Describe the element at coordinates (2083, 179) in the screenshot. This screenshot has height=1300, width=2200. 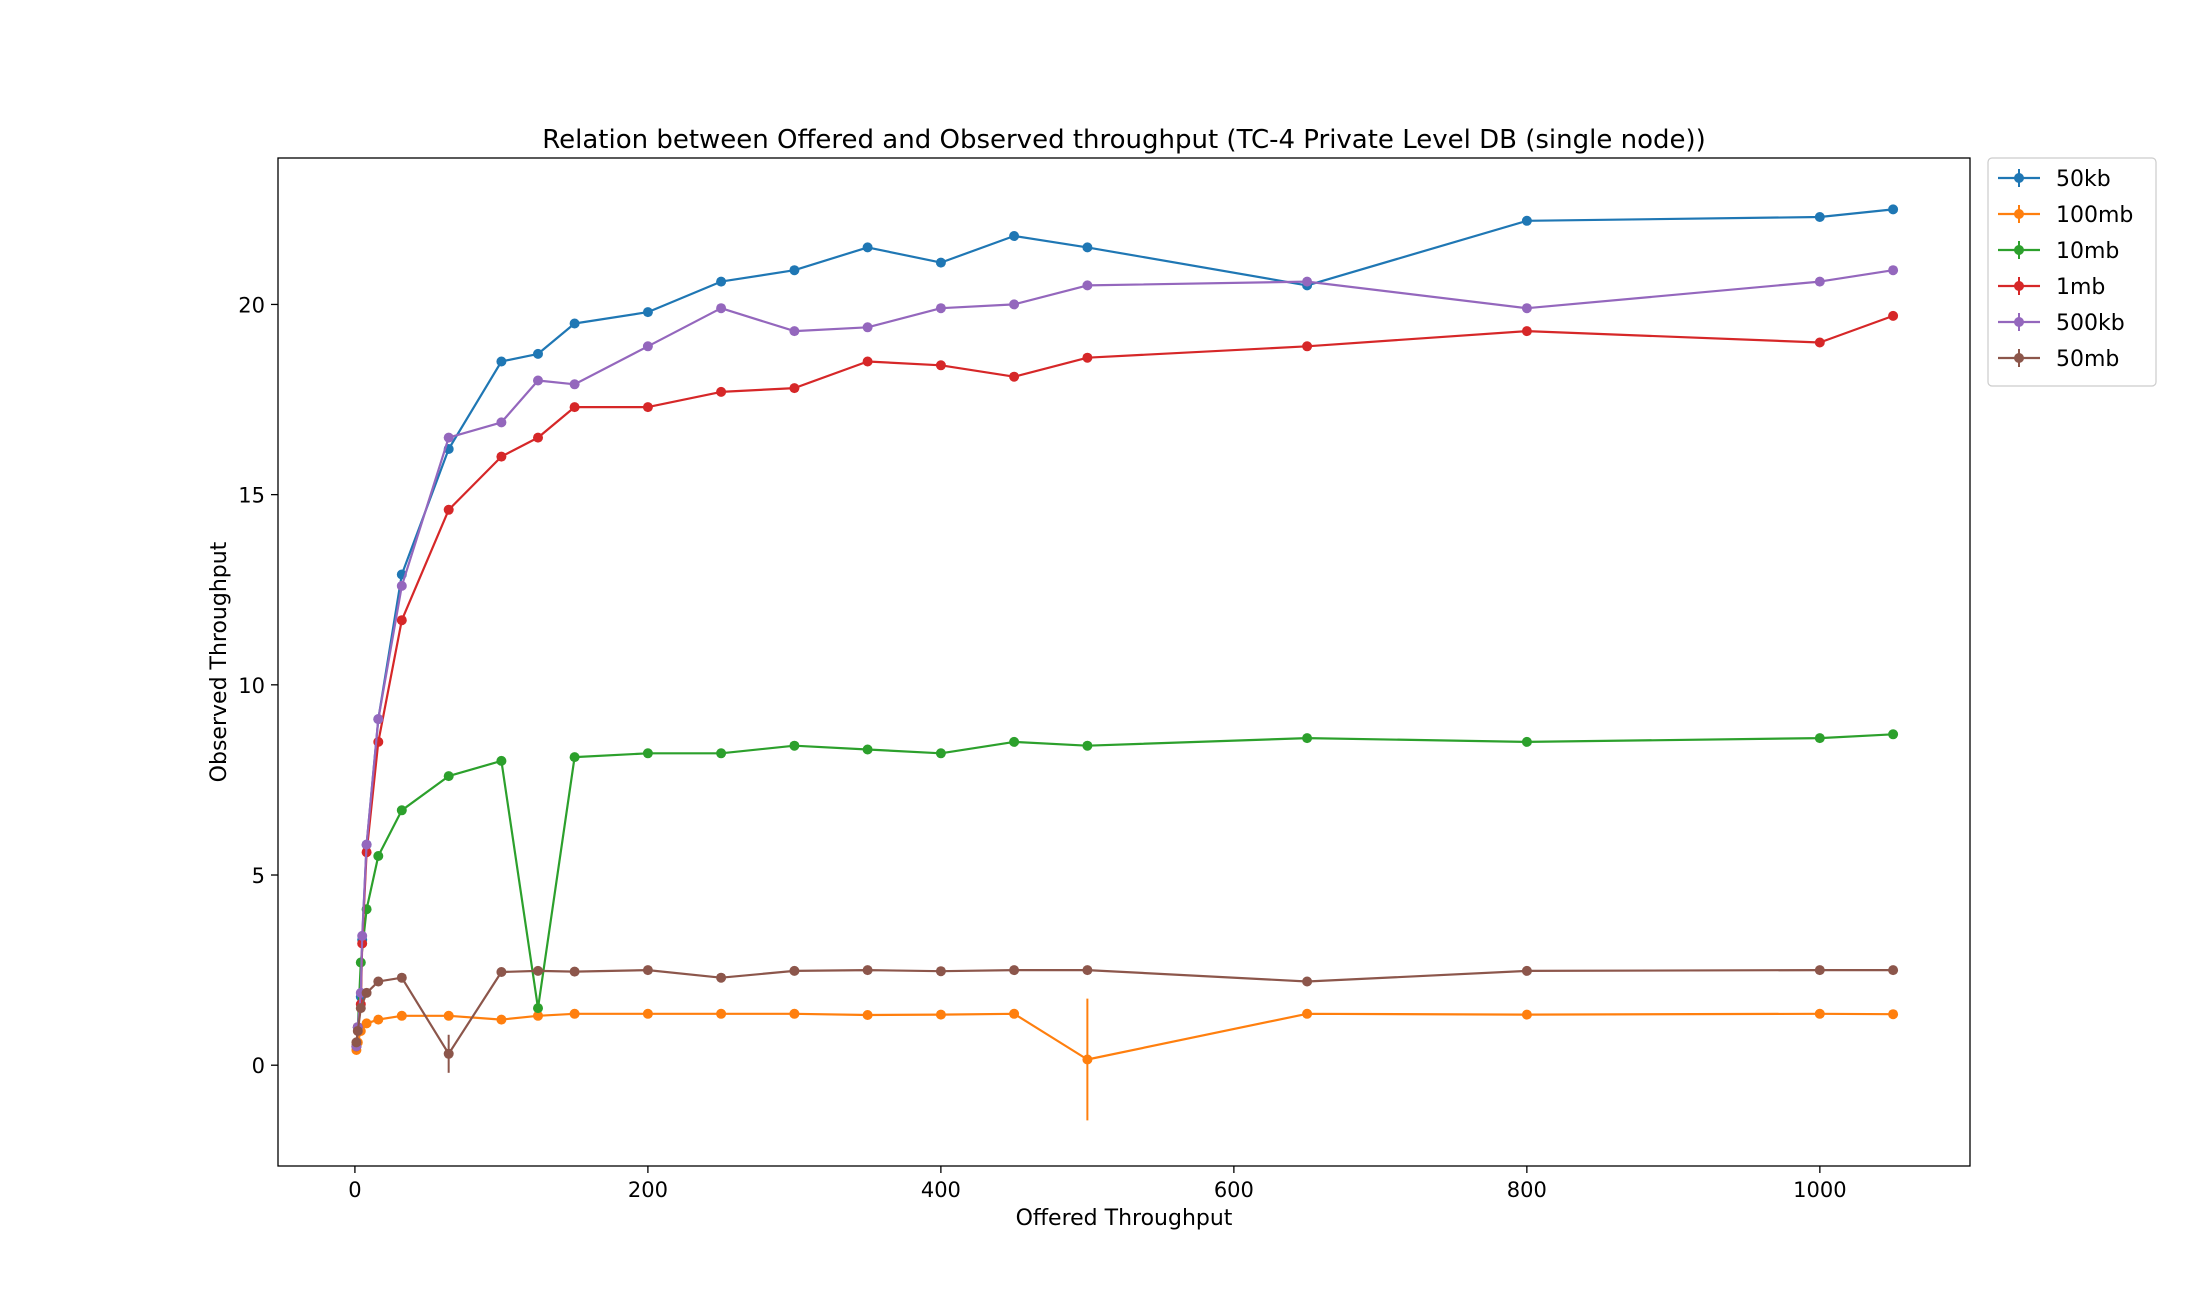
I see `legend-label-50kb: 50kb` at that location.